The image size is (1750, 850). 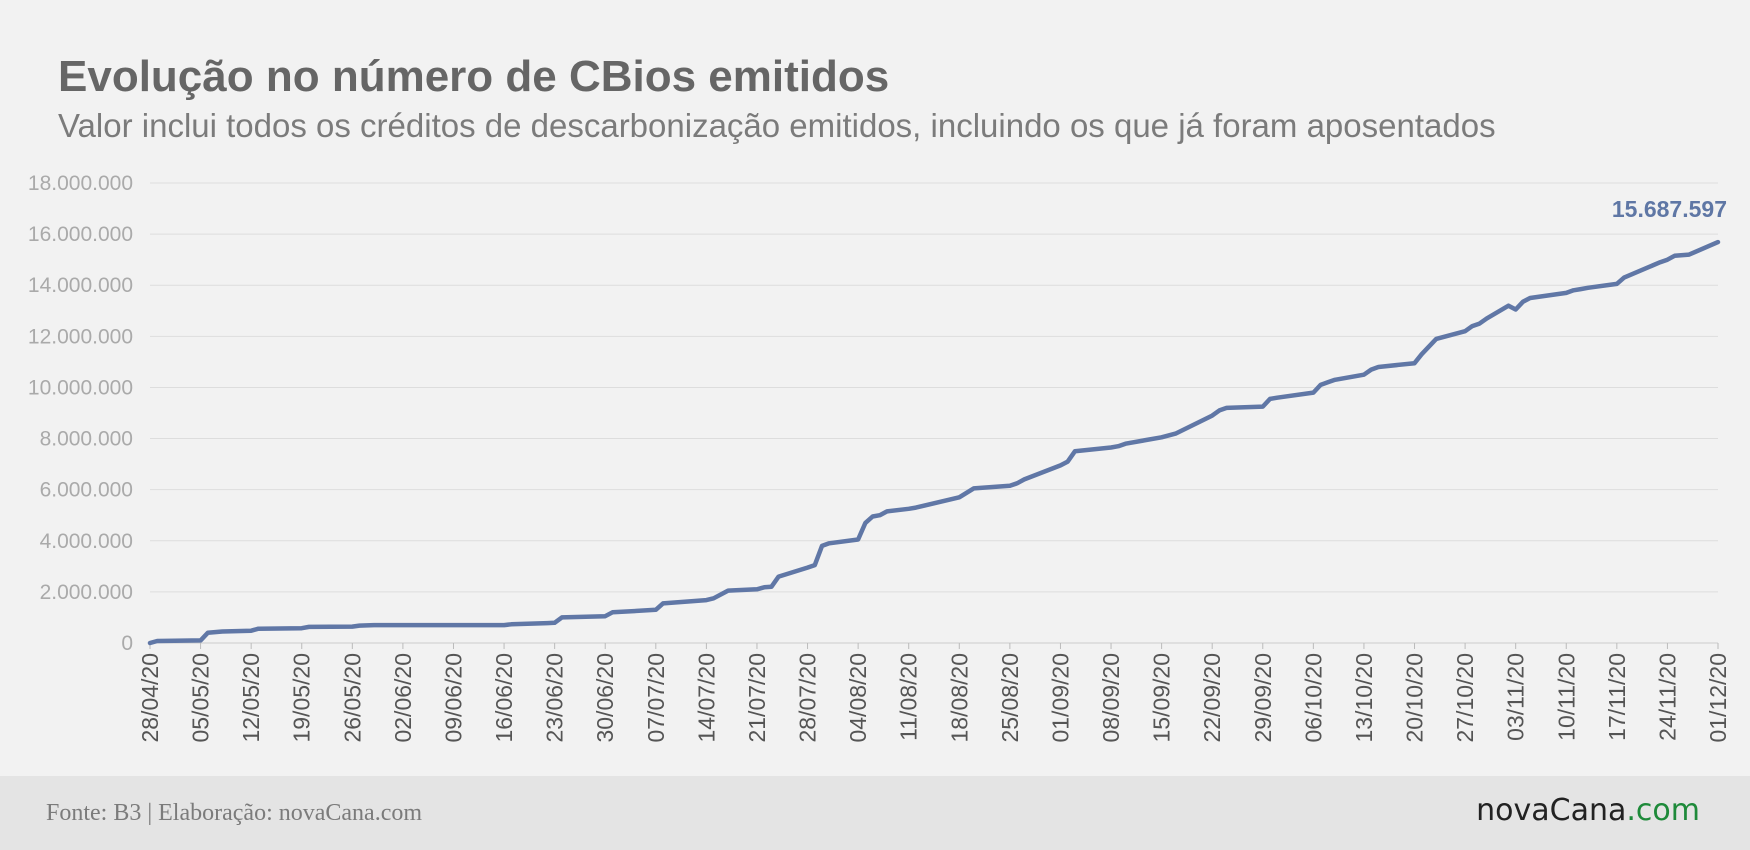 What do you see at coordinates (1617, 697) in the screenshot?
I see `x-tick-label: 17/11/20` at bounding box center [1617, 697].